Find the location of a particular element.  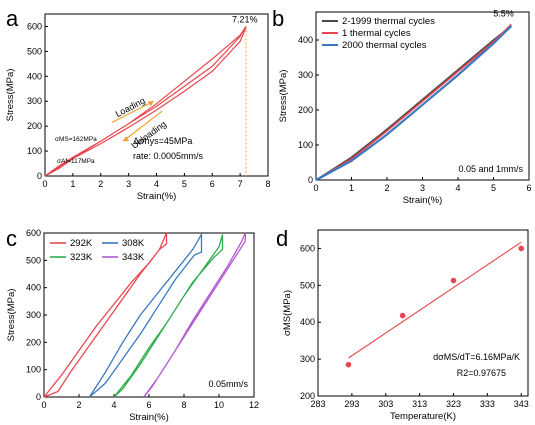

y-tick-label-d: 600 is located at coordinates (307, 248).